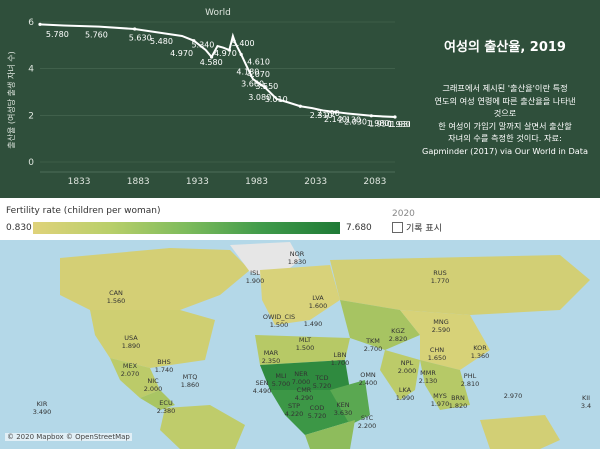  What do you see at coordinates (276, 99) in the screenshot?
I see `data-label: 3.010` at bounding box center [276, 99].